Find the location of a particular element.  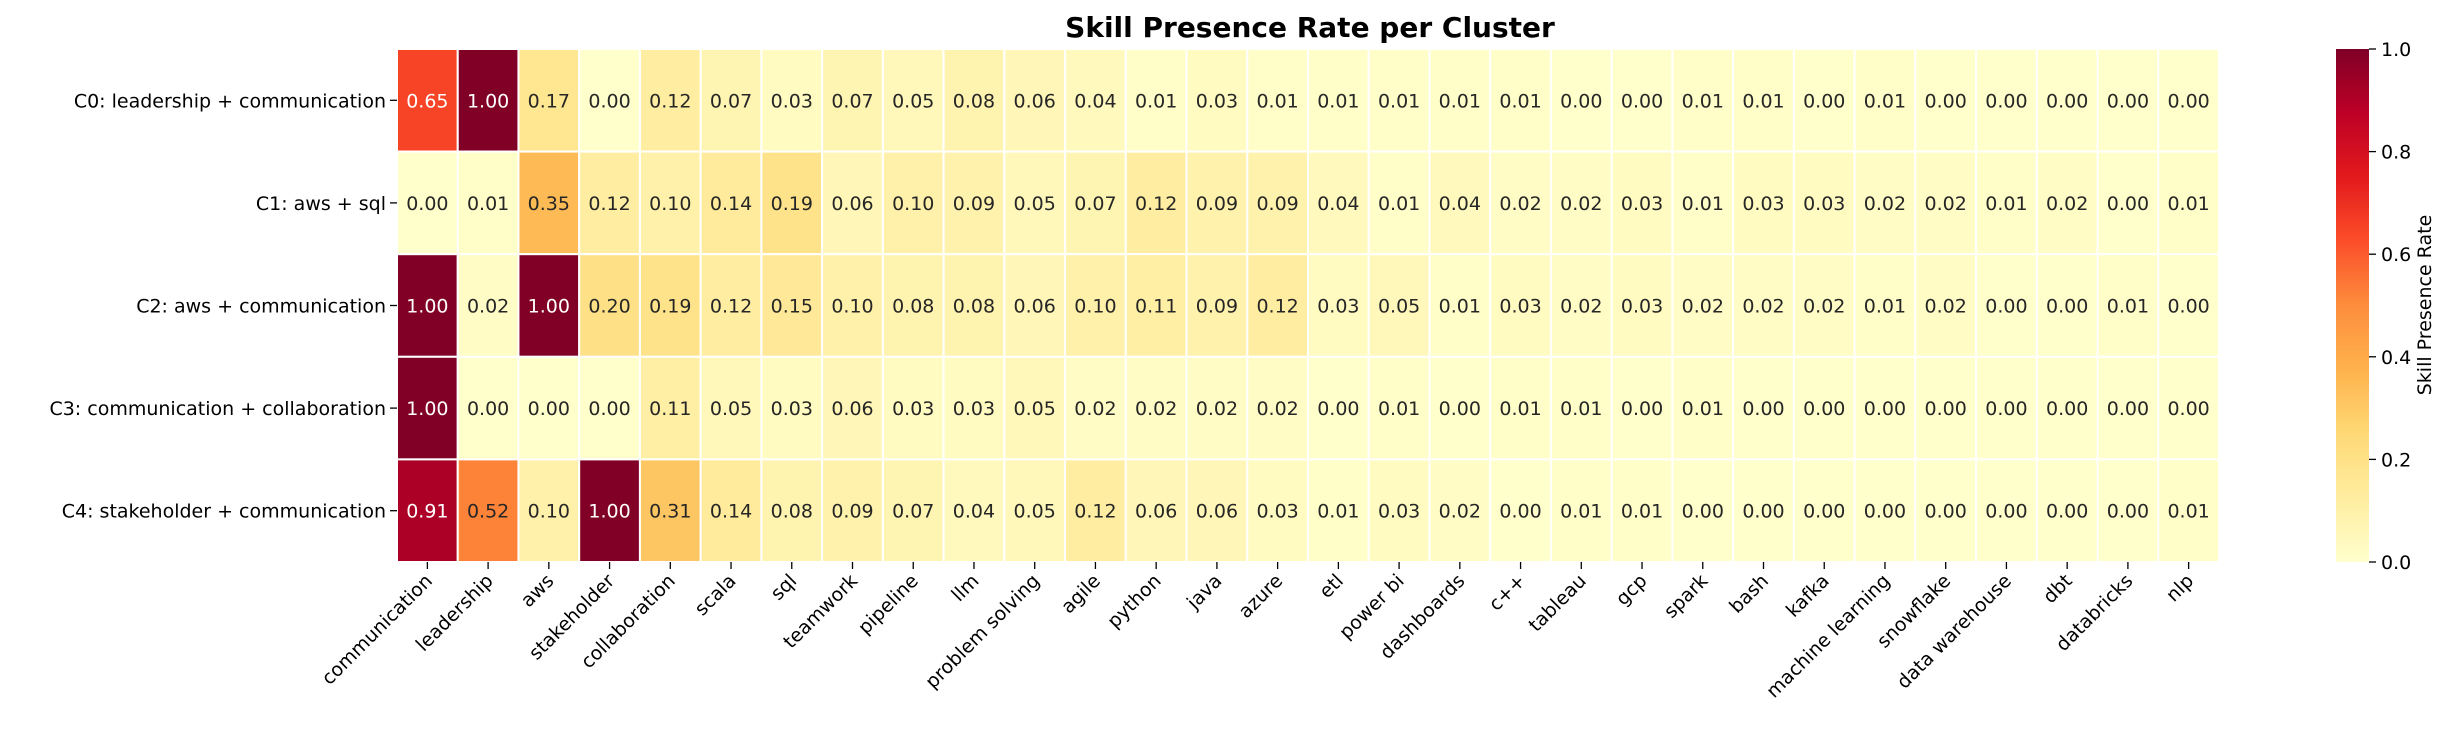

column-label: pipeline is located at coordinates (888, 604).